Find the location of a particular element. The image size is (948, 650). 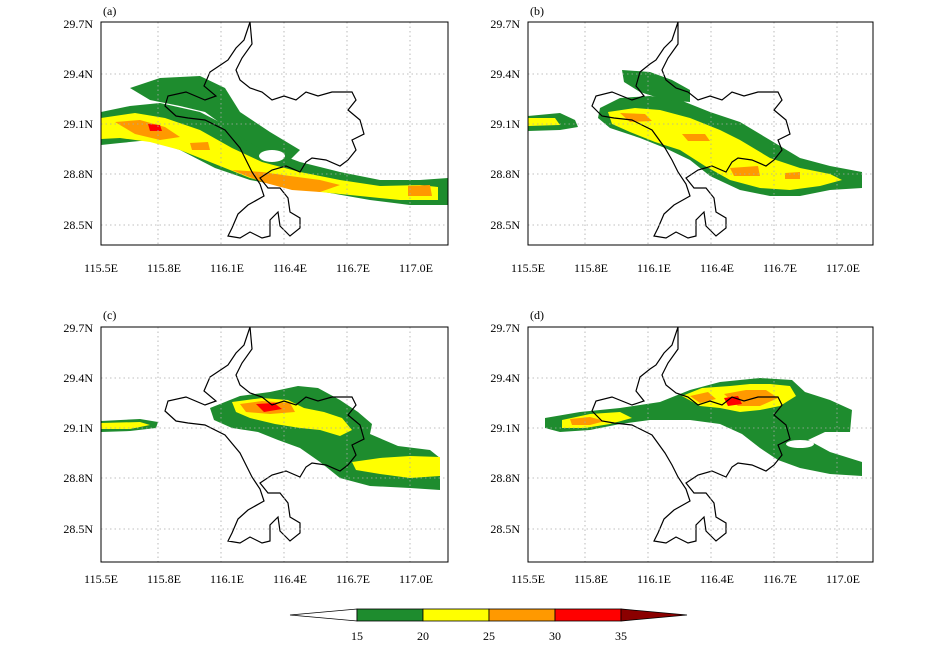

colorbar-labels: 15 20 25 30 35 is located at coordinates (489, 636).